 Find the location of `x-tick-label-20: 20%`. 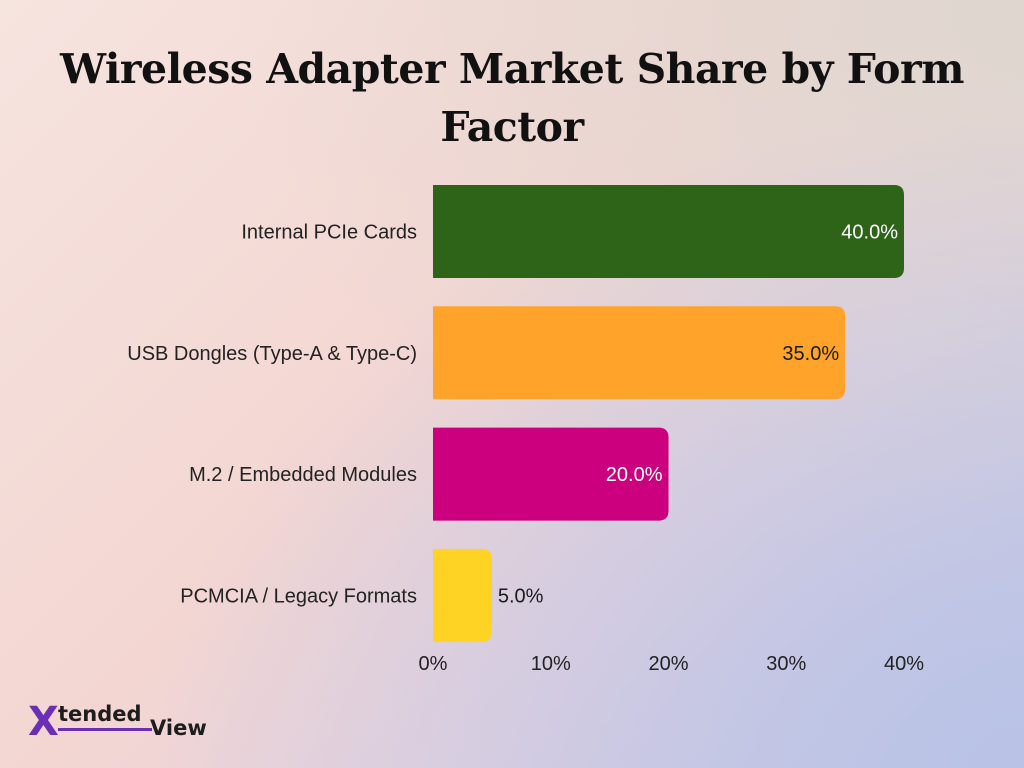

x-tick-label-20: 20% is located at coordinates (668, 664).